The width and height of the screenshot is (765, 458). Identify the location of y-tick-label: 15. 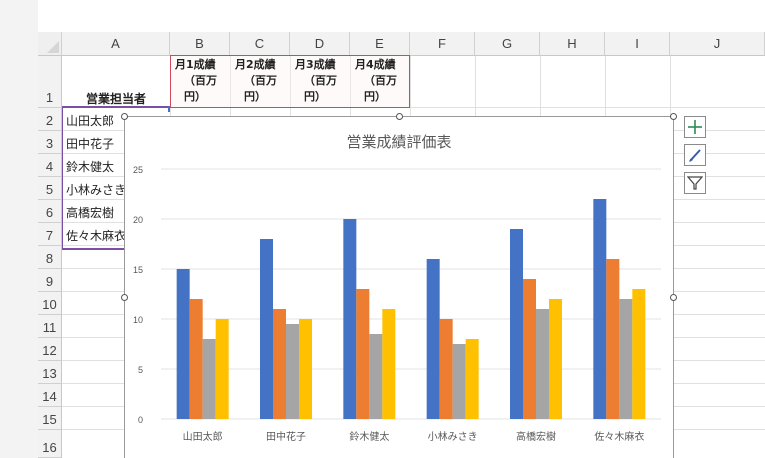
(138, 270).